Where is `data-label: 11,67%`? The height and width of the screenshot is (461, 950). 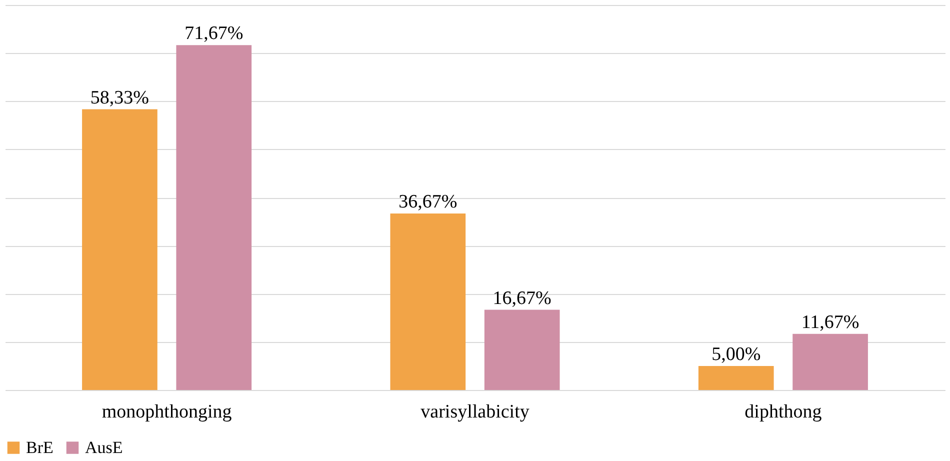 data-label: 11,67% is located at coordinates (830, 322).